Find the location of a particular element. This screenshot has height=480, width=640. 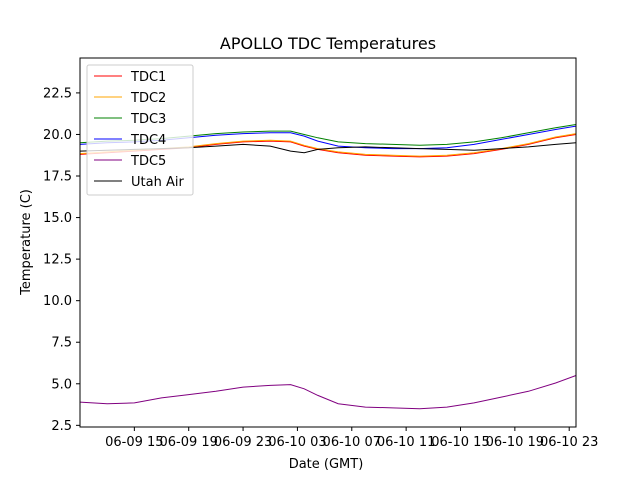

y-tick-label: 17.5 is located at coordinates (57, 177).